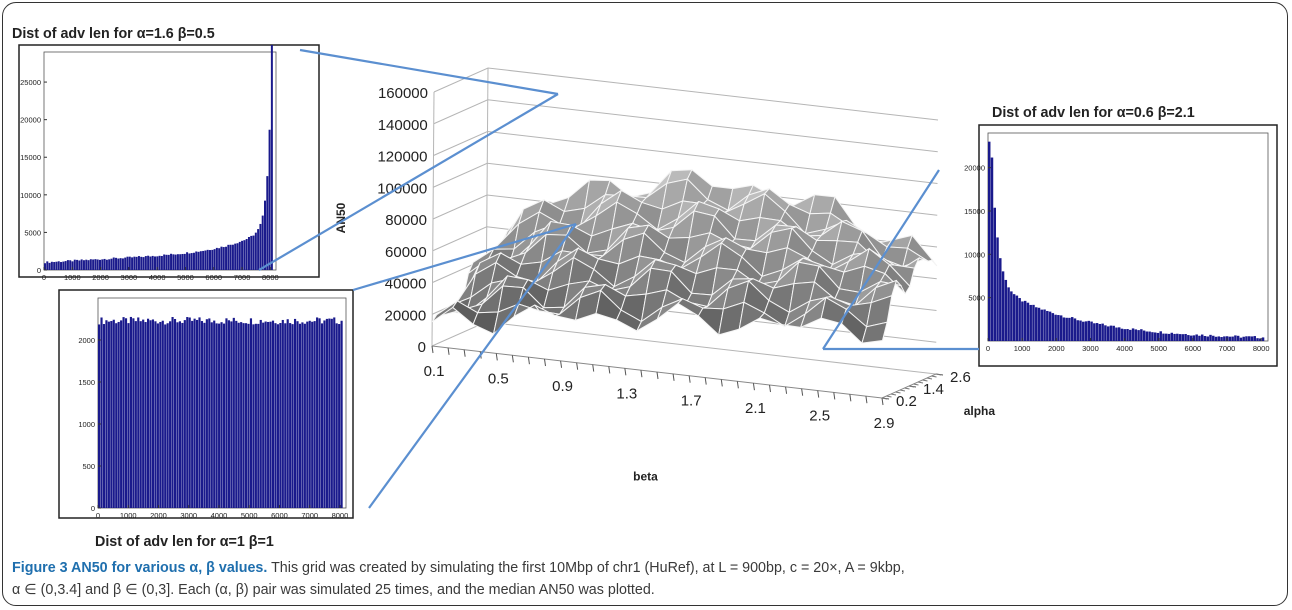  What do you see at coordinates (86, 382) in the screenshot?
I see `inset-y-tick-label: 1500` at bounding box center [86, 382].